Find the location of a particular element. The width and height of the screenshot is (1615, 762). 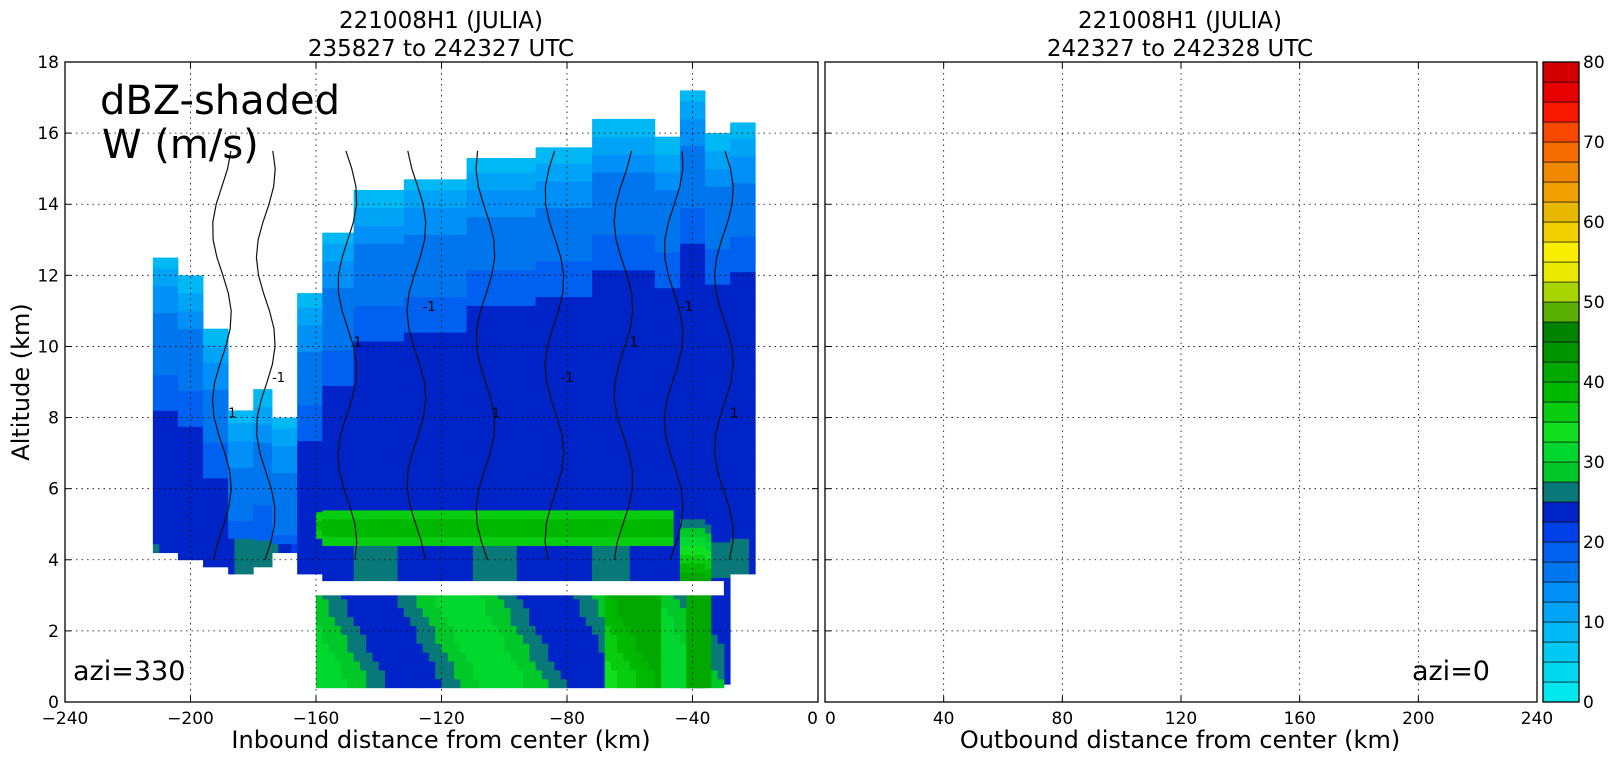

w-contour is located at coordinates (265, 355).